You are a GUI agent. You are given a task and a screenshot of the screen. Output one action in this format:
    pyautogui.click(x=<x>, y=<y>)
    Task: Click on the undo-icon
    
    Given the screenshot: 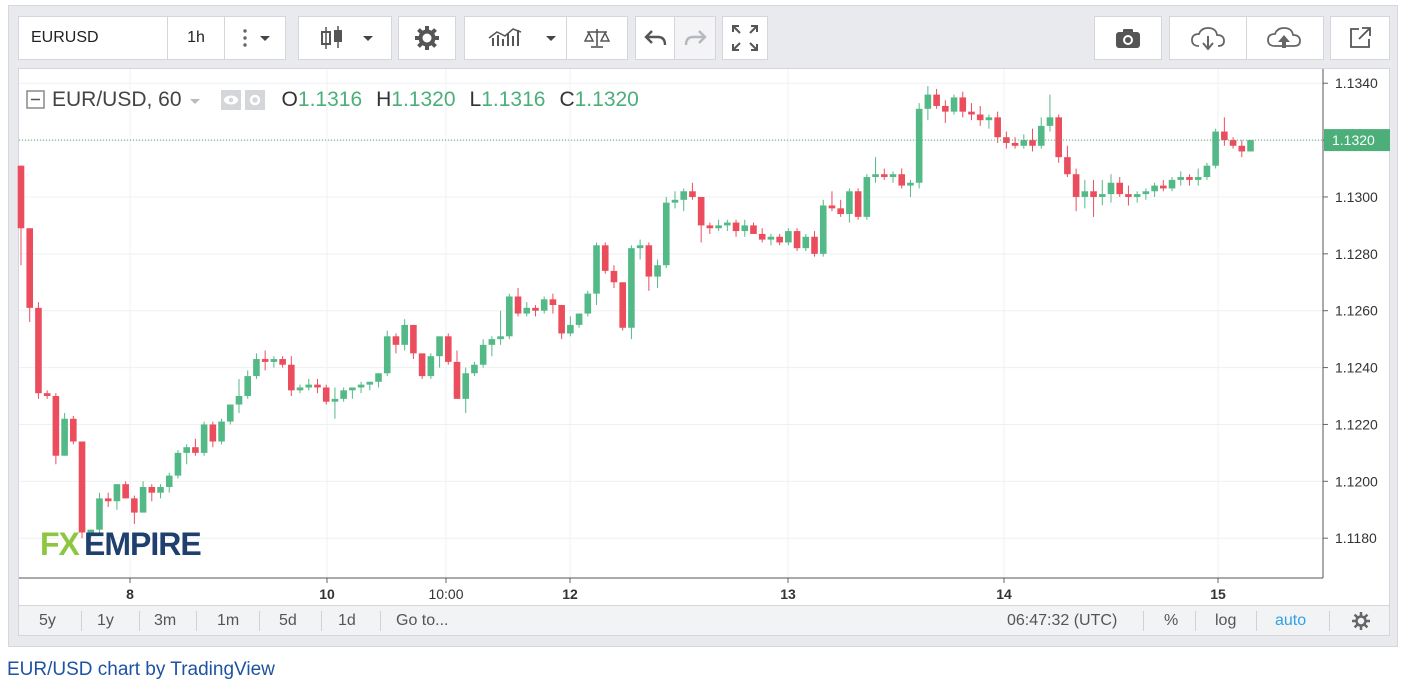 What is the action you would take?
    pyautogui.click(x=654, y=38)
    